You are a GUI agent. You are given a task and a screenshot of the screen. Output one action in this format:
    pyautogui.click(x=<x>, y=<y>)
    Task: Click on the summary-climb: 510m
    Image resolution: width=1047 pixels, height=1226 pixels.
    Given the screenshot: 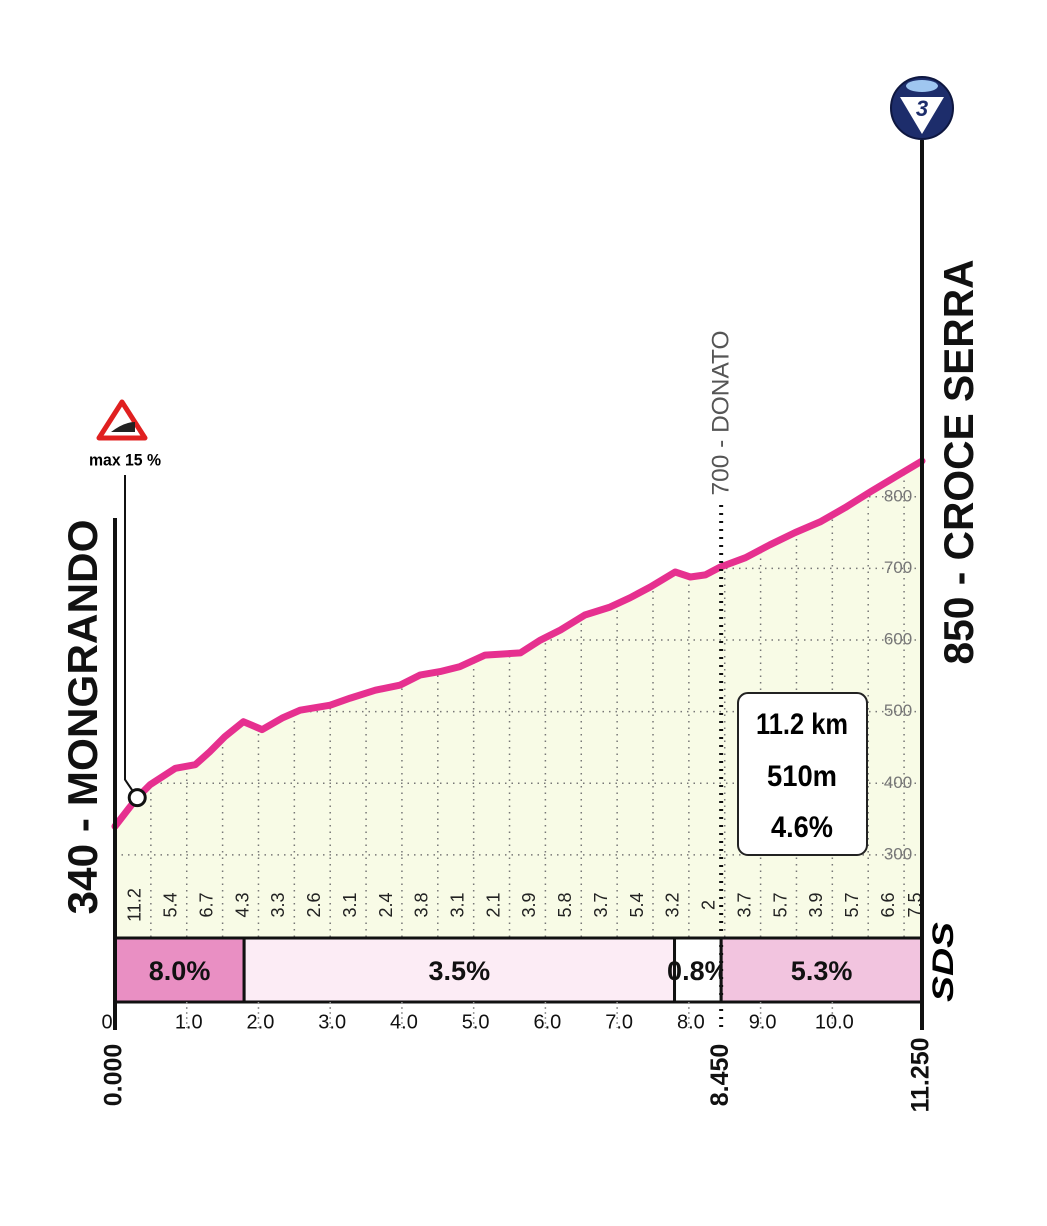 What is the action you would take?
    pyautogui.click(x=802, y=776)
    